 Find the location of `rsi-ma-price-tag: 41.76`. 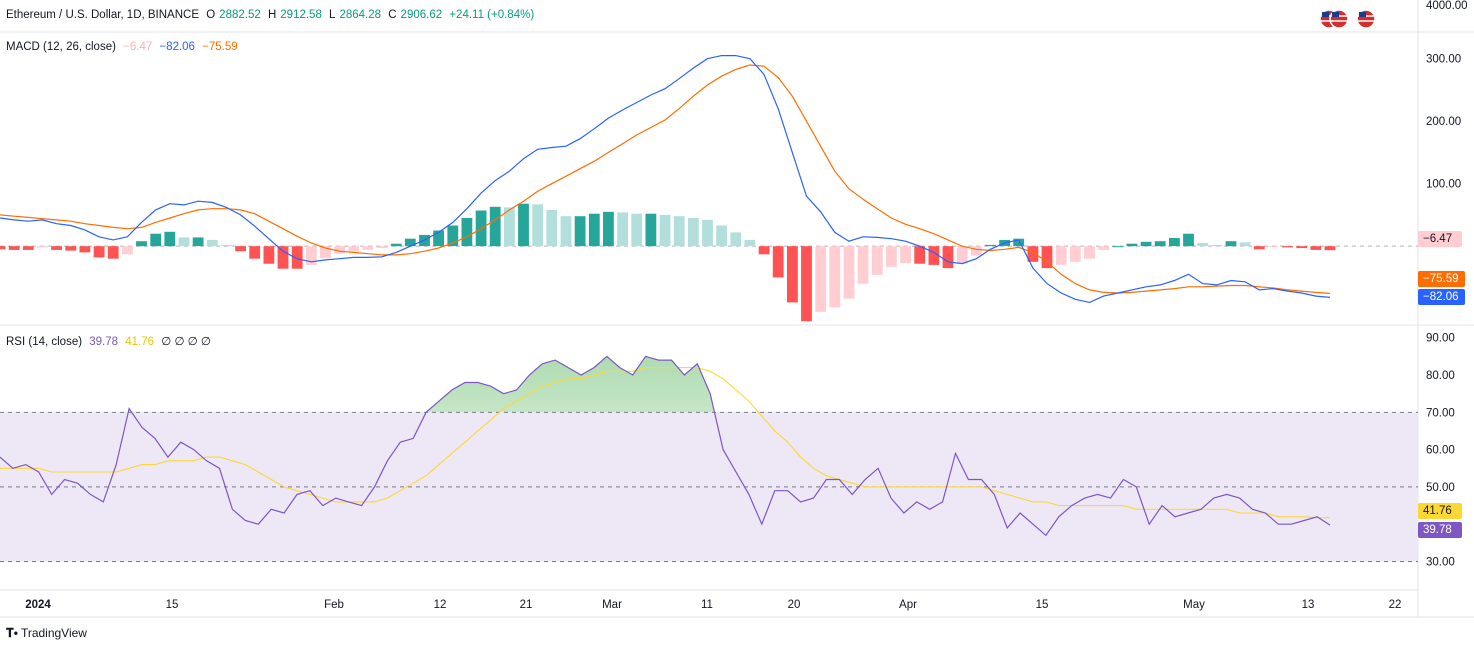

rsi-ma-price-tag: 41.76 is located at coordinates (1440, 511).